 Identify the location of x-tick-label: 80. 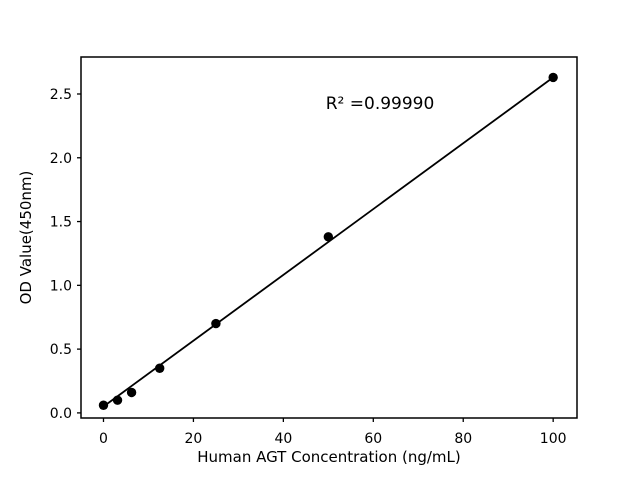
(463, 439).